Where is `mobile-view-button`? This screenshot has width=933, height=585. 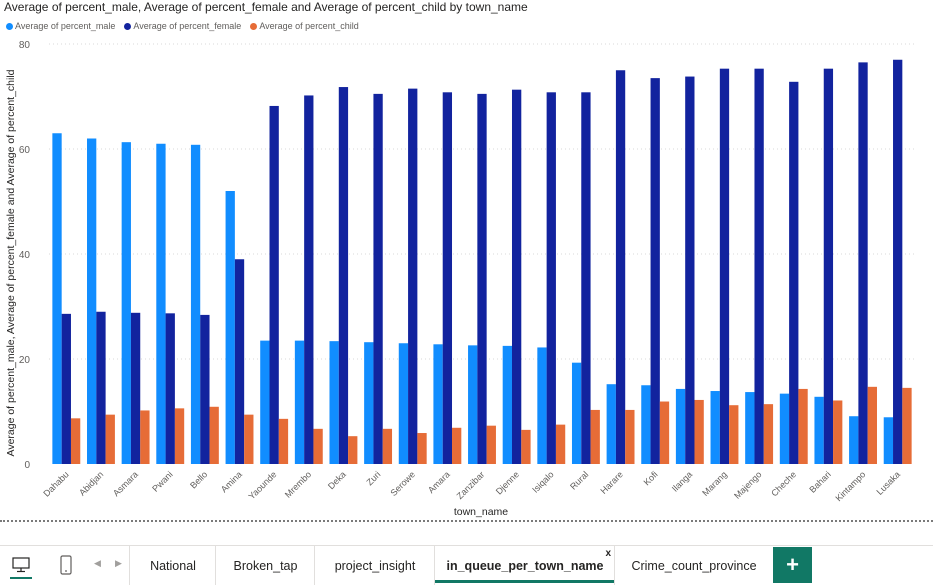
mobile-view-button is located at coordinates (66, 565).